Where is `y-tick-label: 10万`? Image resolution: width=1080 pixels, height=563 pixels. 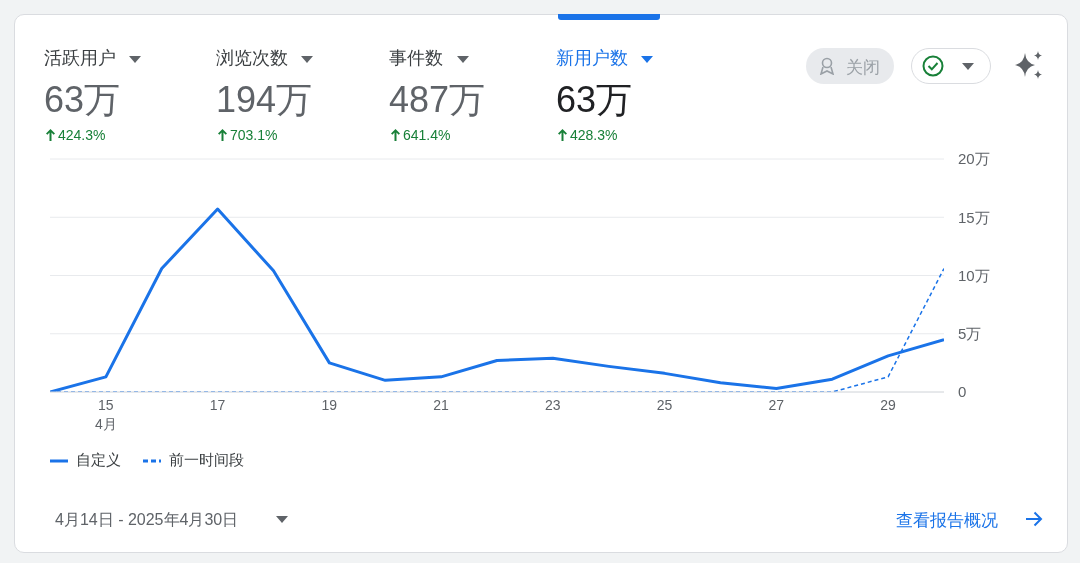
y-tick-label: 10万 is located at coordinates (974, 275).